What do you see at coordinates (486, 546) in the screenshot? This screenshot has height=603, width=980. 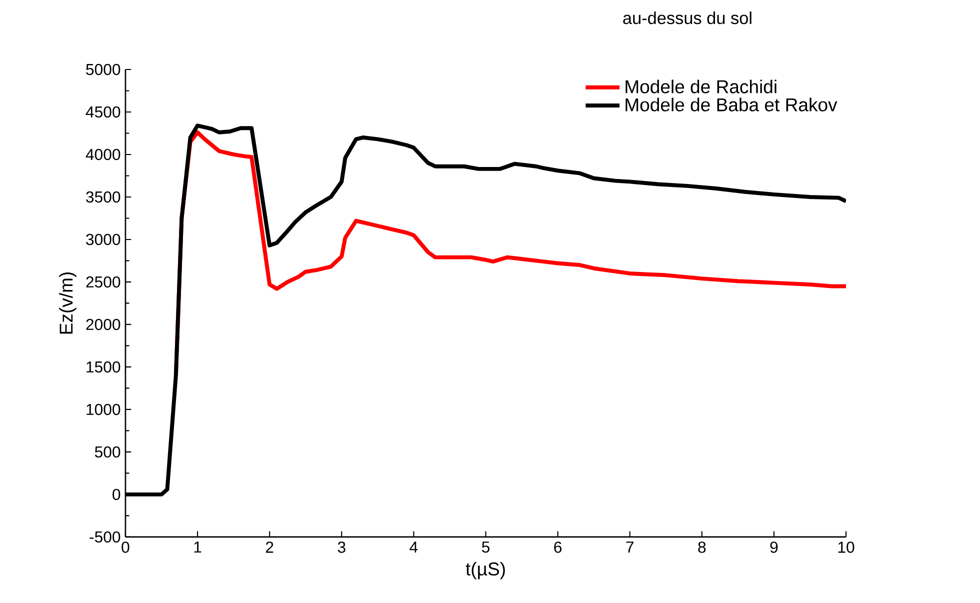 I see `x-tick-label: 5` at bounding box center [486, 546].